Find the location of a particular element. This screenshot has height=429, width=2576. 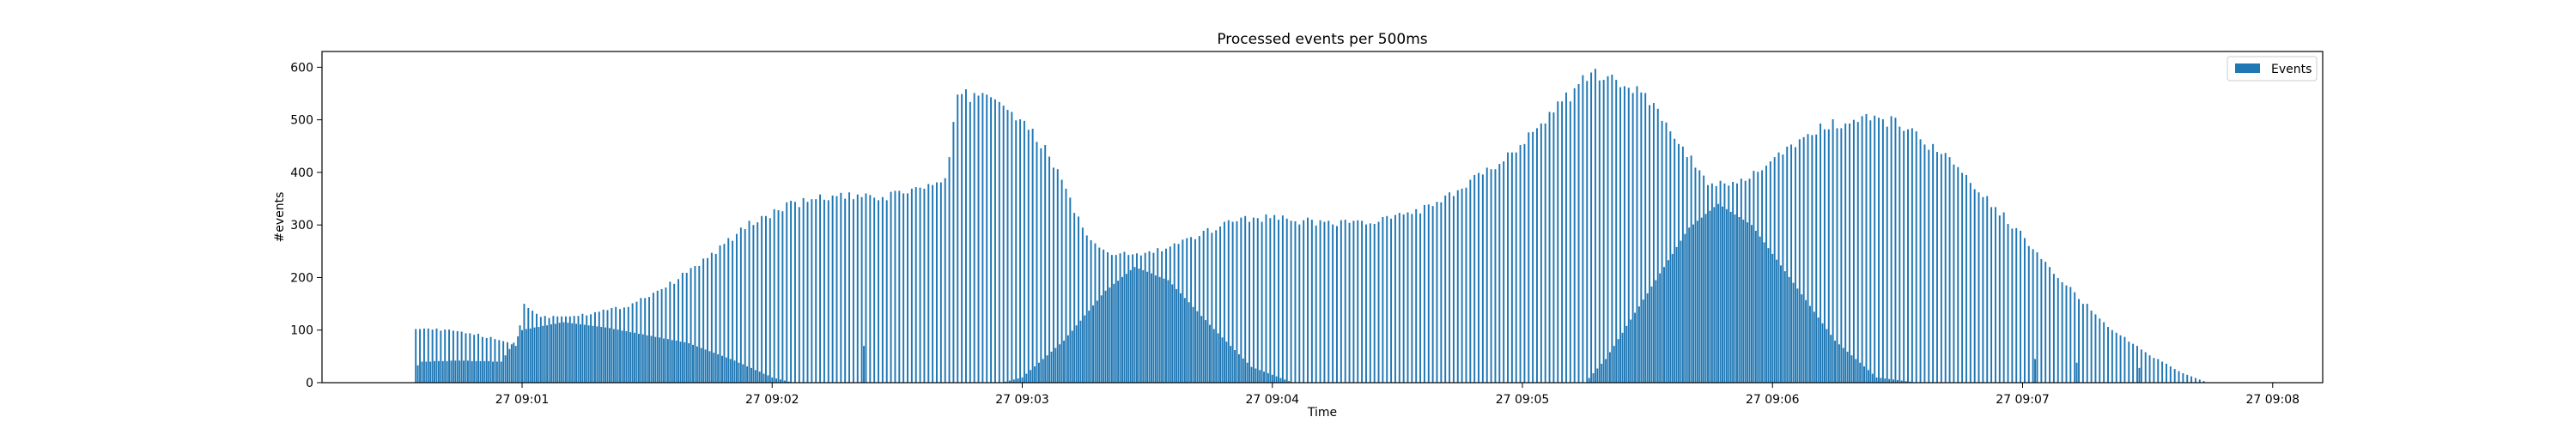

y-tick-label: 500 is located at coordinates (301, 121).